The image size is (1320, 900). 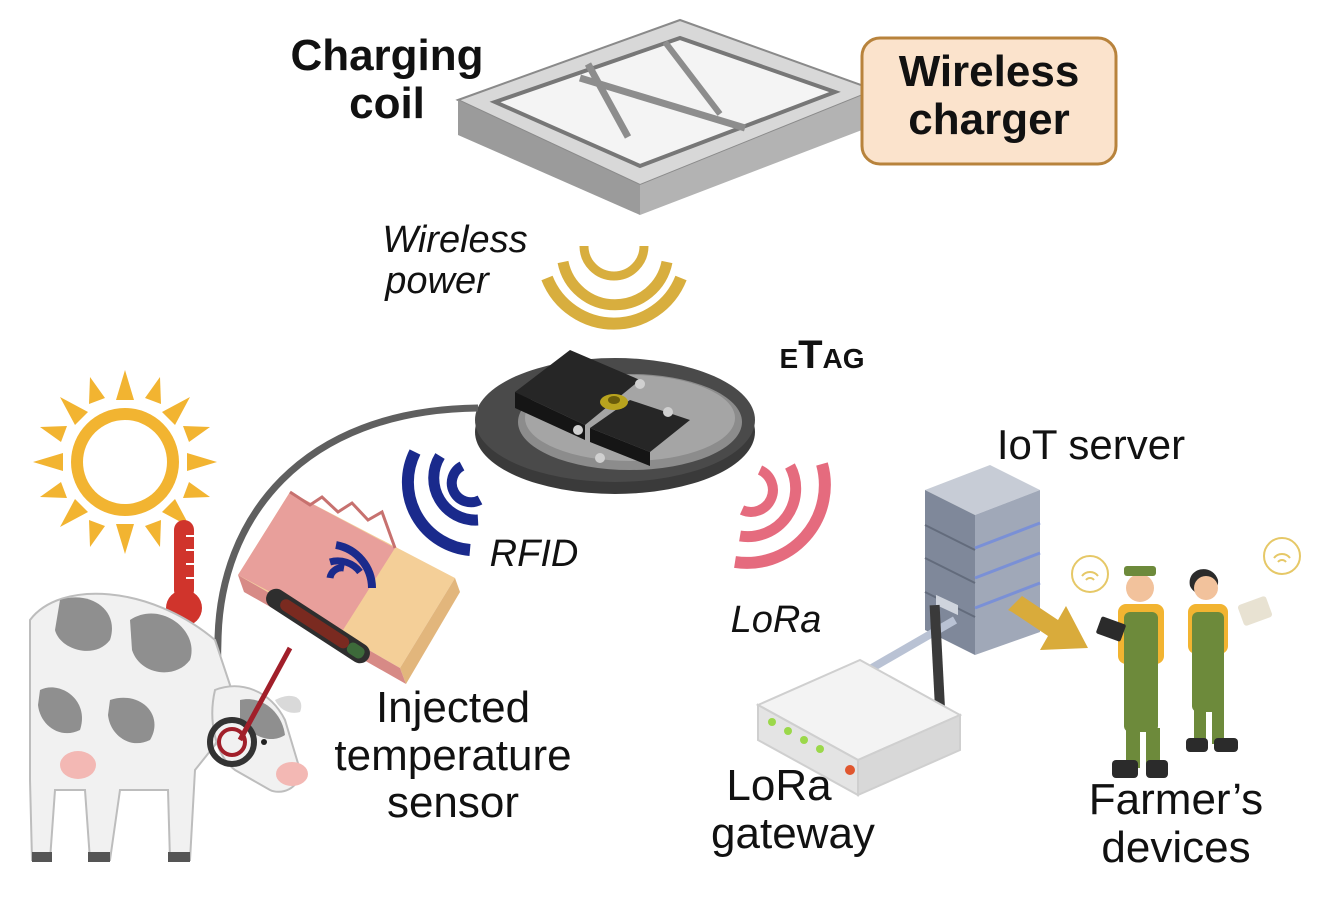 I want to click on lora-waves, so click(x=782, y=515).